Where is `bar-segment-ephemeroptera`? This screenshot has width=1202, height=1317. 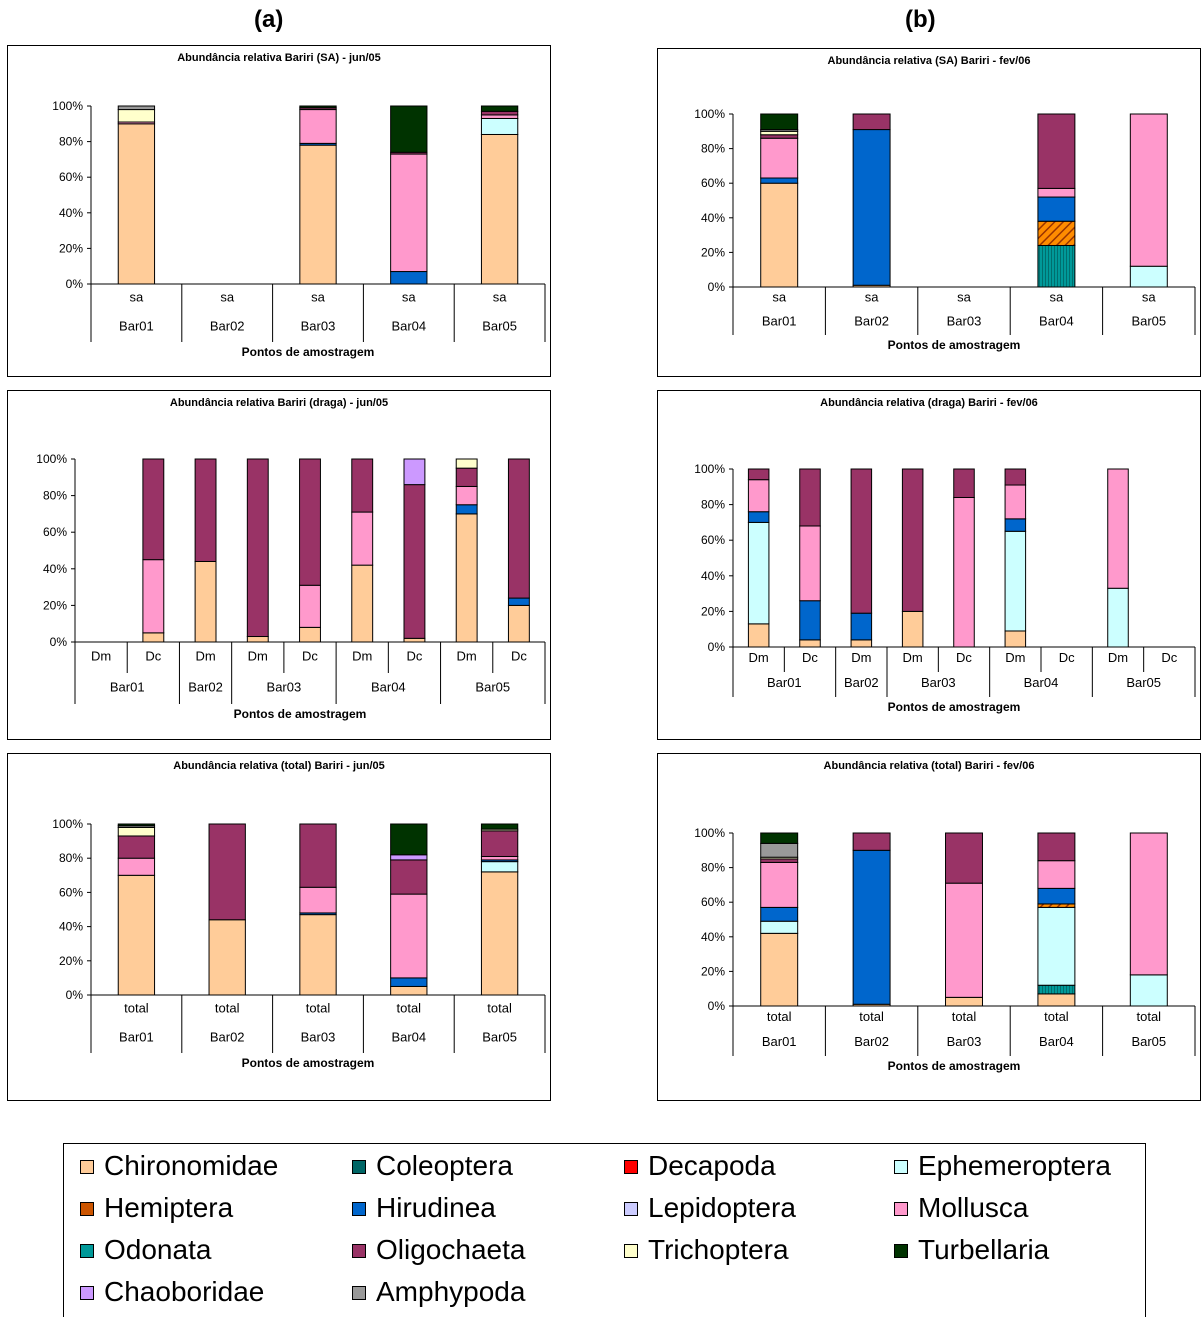 bar-segment-ephemeroptera is located at coordinates (499, 867).